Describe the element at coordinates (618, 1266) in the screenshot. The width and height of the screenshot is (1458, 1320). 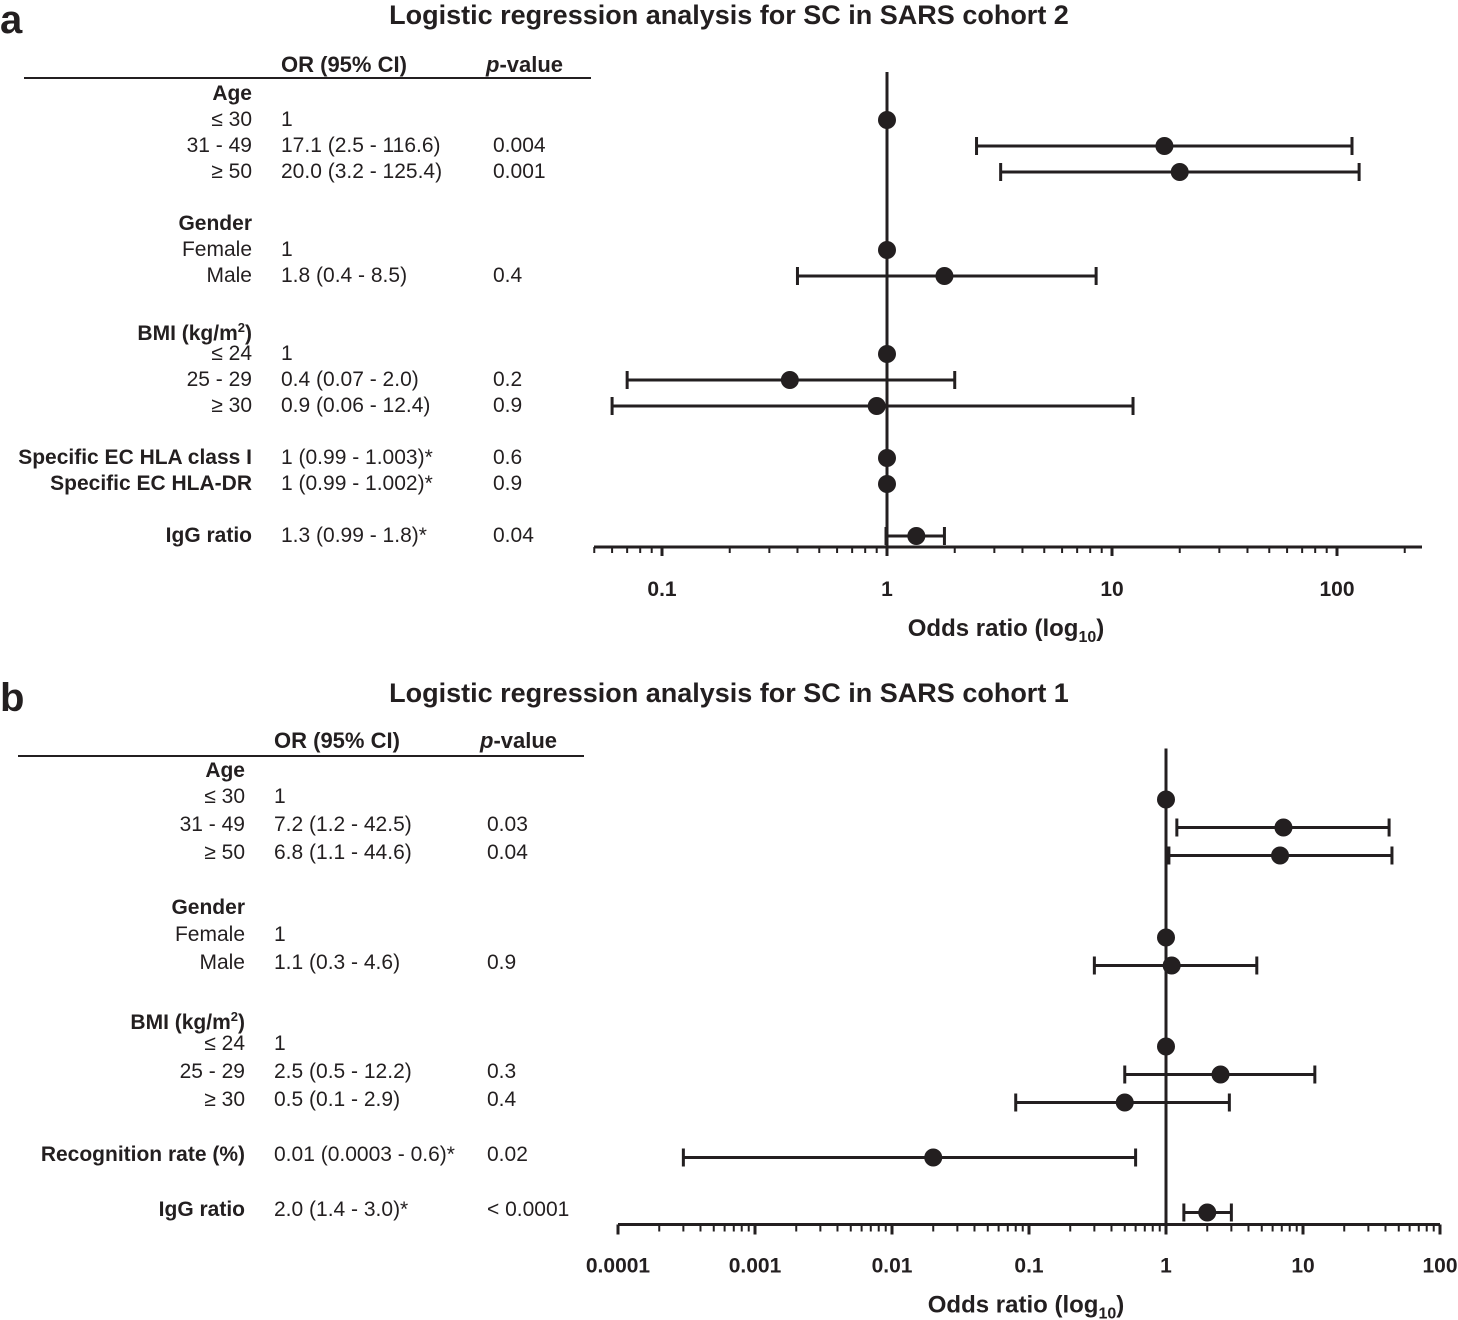
I see `x-tick-label: 0.0001` at that location.